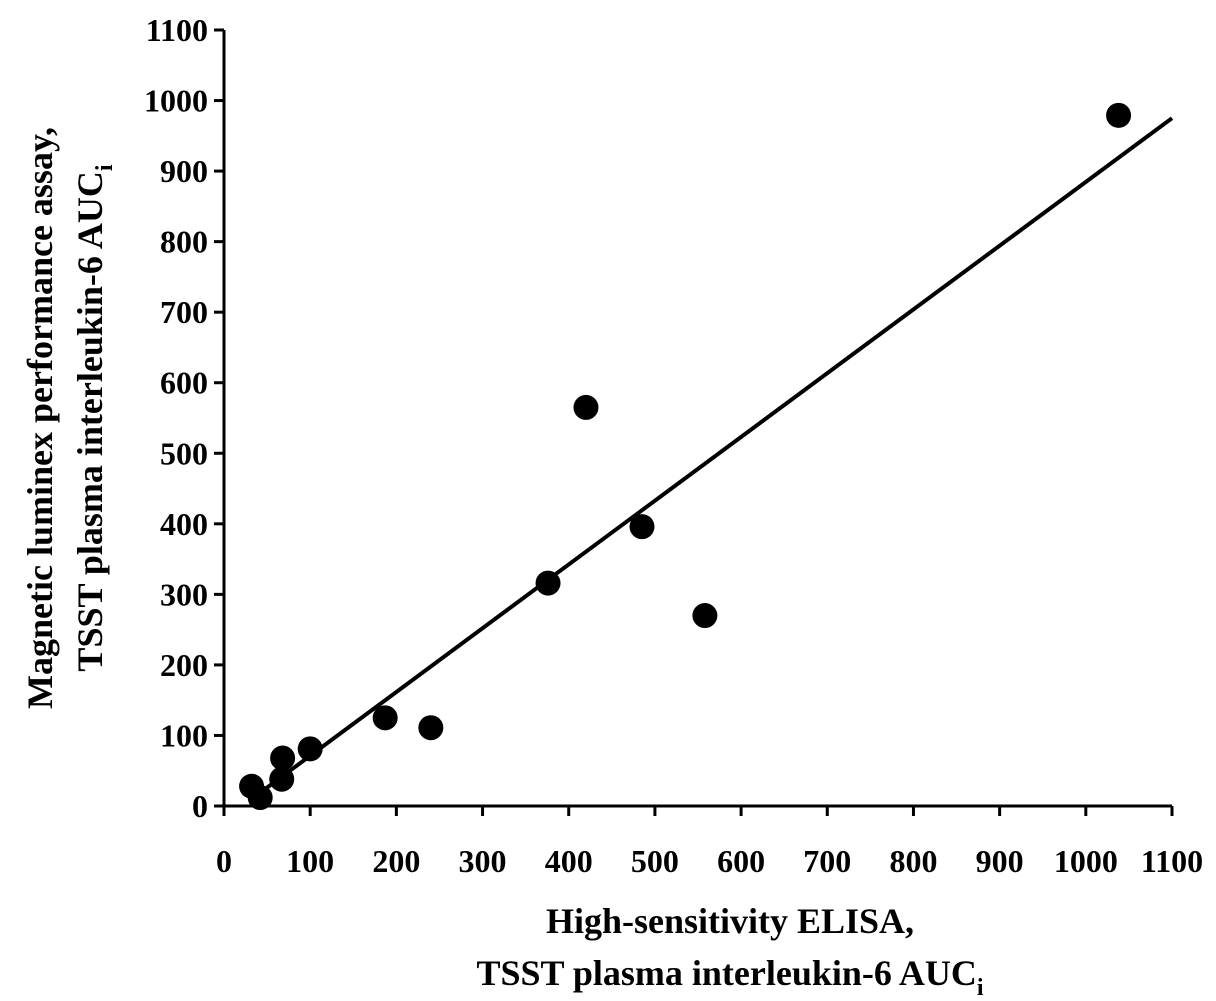 This screenshot has height=1001, width=1216. What do you see at coordinates (1172, 861) in the screenshot?
I see `x-tick-label: 1100` at bounding box center [1172, 861].